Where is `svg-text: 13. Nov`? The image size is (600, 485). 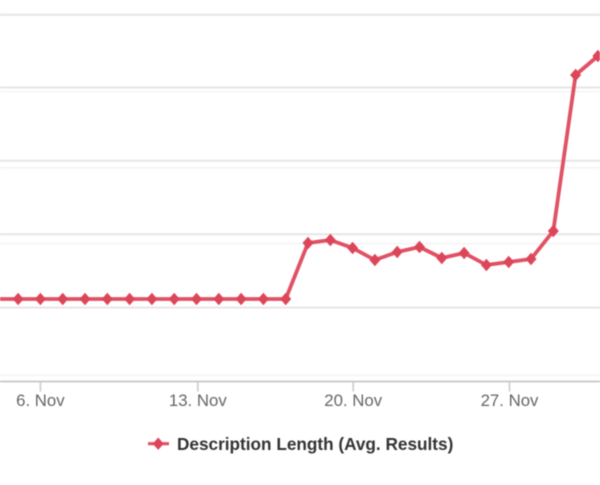
svg-text: 13. Nov is located at coordinates (198, 400).